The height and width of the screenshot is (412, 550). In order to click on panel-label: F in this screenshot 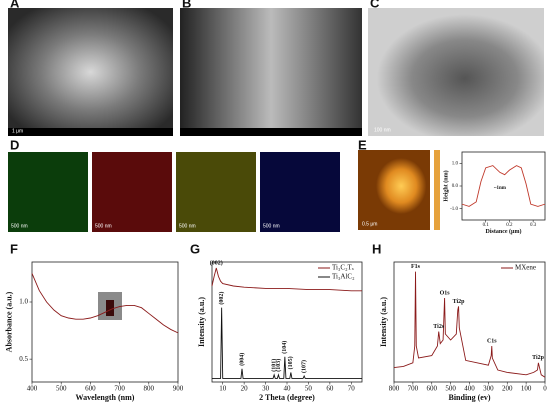, I will do `click(14, 248)`.